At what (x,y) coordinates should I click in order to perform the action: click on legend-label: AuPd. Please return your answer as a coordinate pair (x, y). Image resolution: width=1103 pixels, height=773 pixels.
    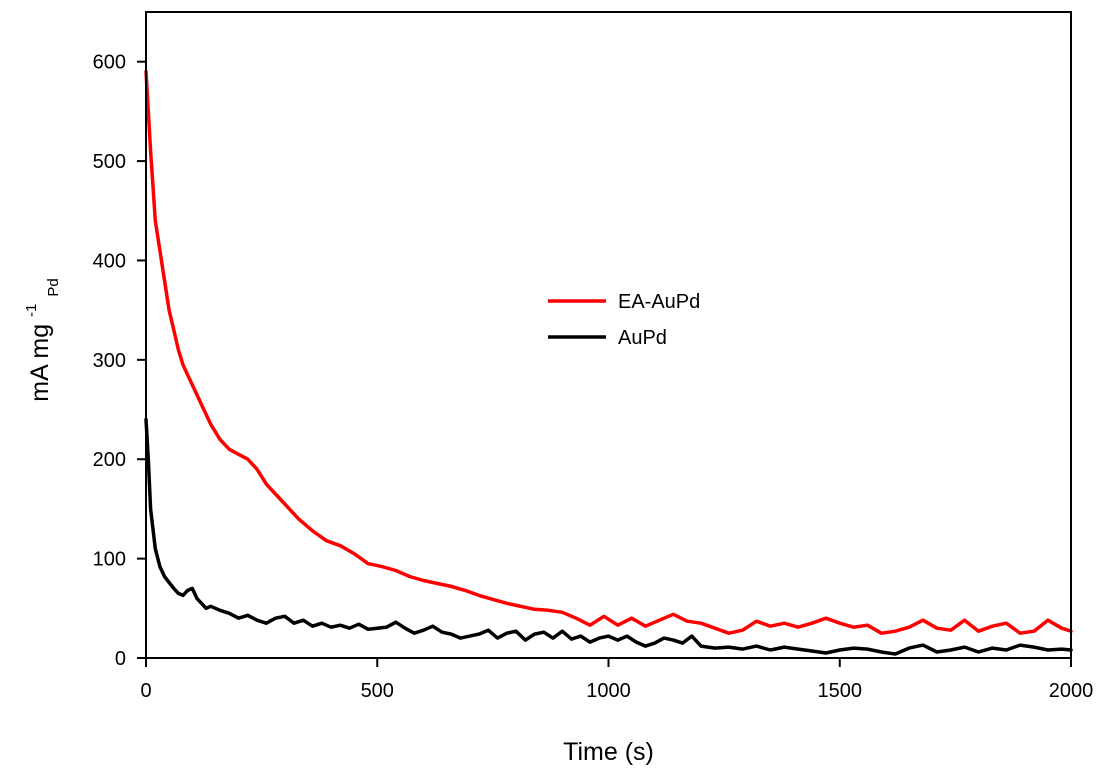
    Looking at the image, I should click on (642, 338).